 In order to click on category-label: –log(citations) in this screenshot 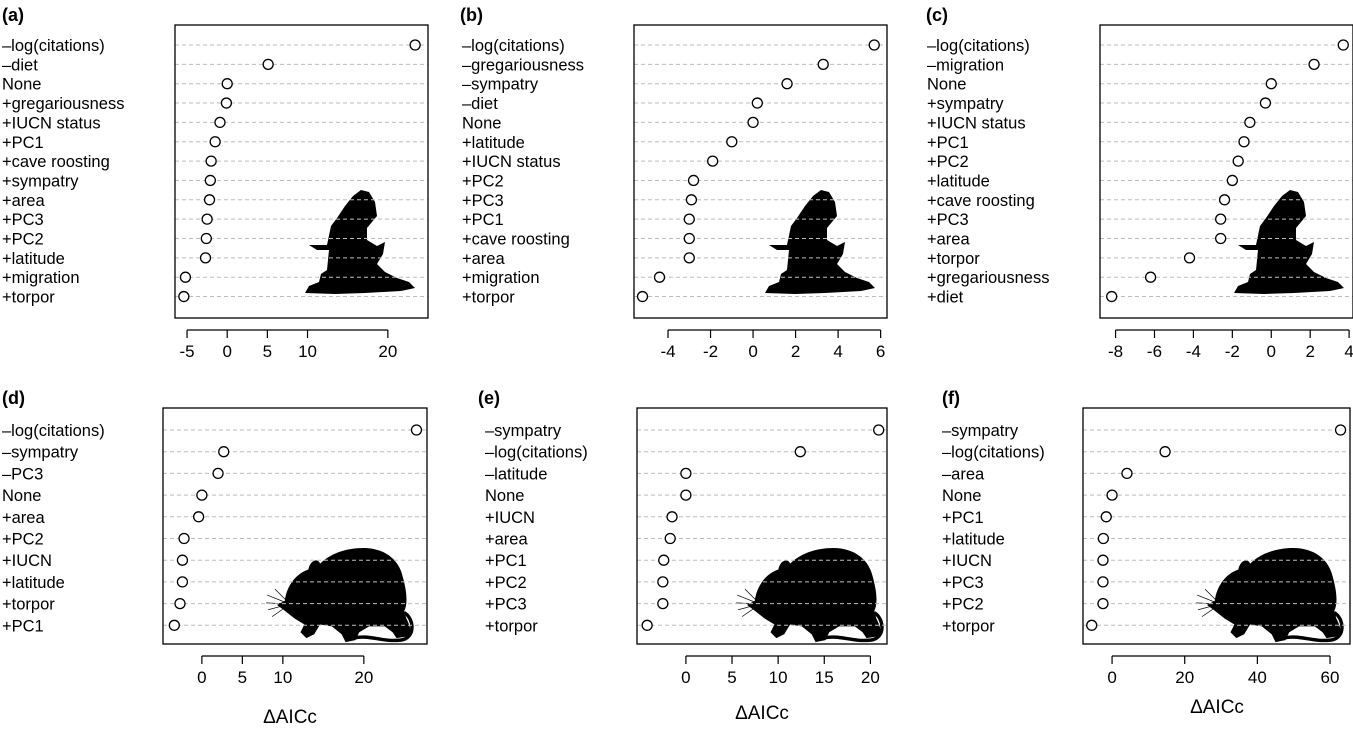, I will do `click(993, 453)`.